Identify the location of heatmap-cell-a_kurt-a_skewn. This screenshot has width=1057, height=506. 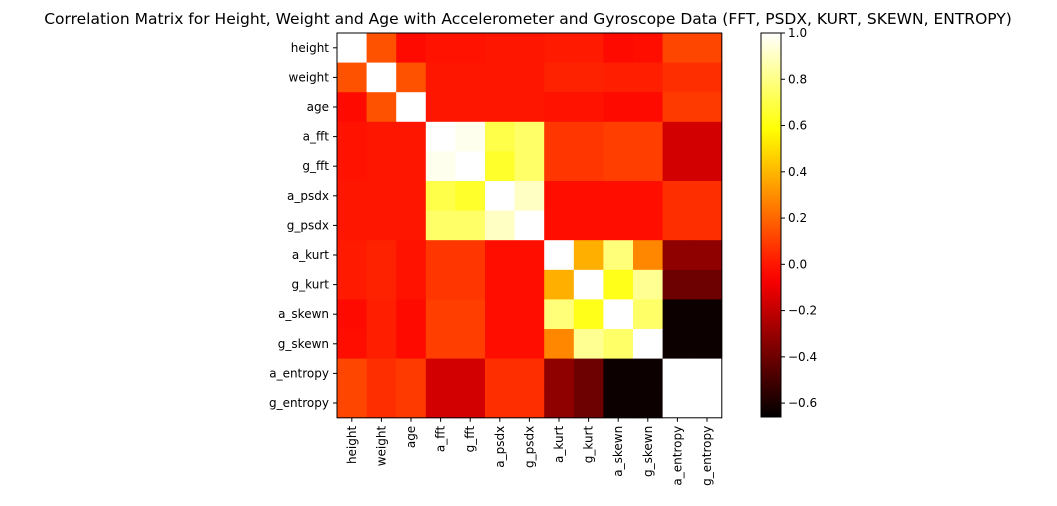
(618, 255).